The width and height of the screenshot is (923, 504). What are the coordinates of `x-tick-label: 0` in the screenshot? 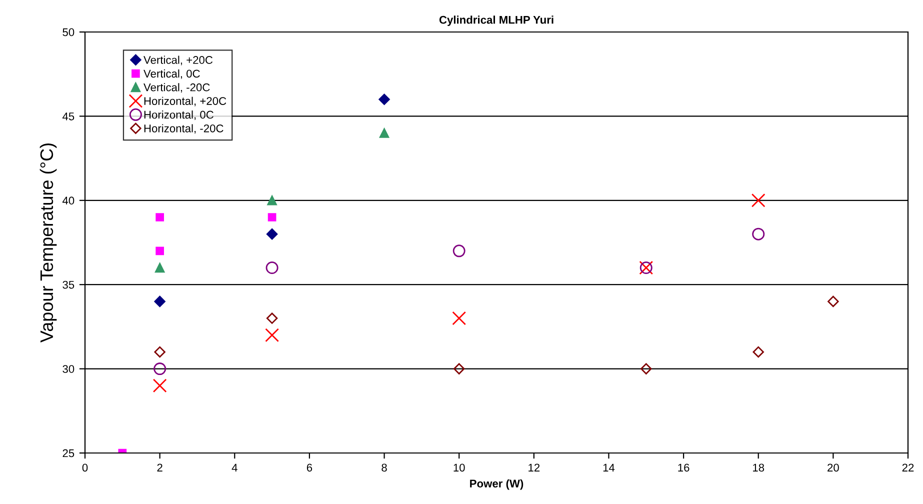 It's located at (85, 468).